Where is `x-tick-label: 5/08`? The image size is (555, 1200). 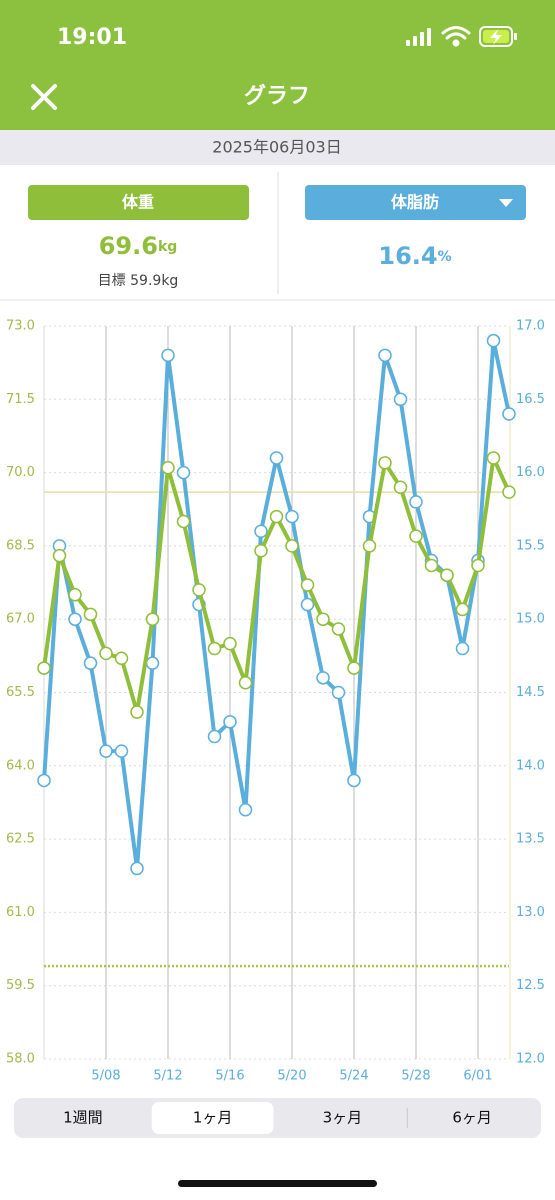
x-tick-label: 5/08 is located at coordinates (105, 1076).